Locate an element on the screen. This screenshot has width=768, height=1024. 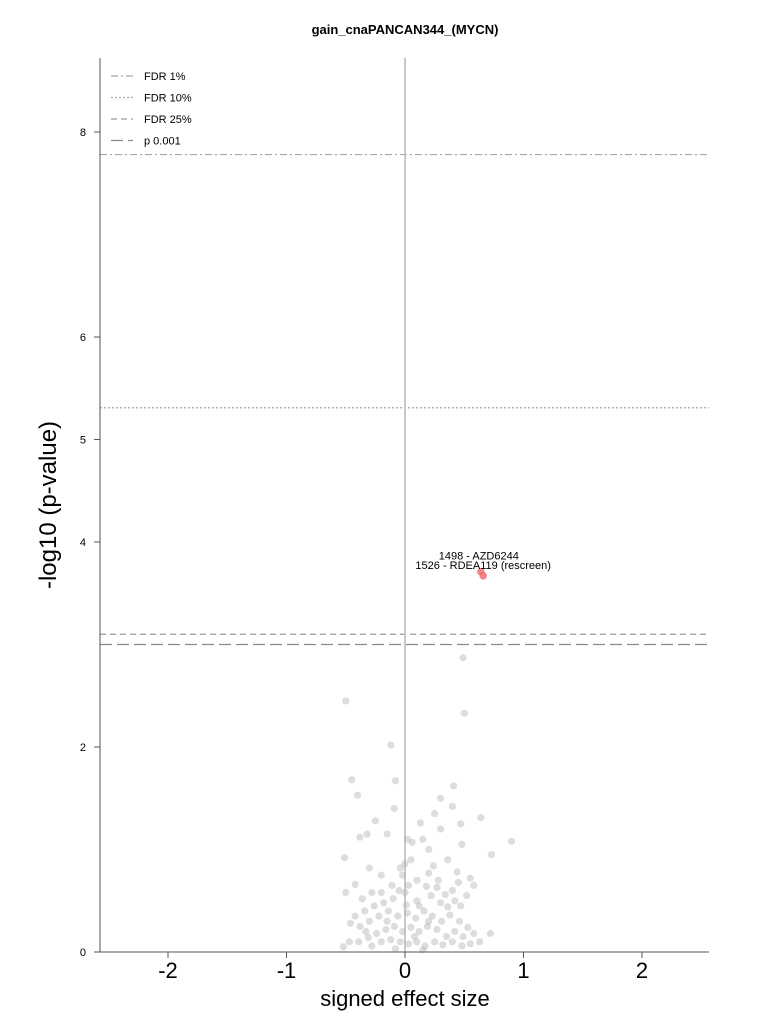
legend-label-3: p 0.001 is located at coordinates (162, 142).